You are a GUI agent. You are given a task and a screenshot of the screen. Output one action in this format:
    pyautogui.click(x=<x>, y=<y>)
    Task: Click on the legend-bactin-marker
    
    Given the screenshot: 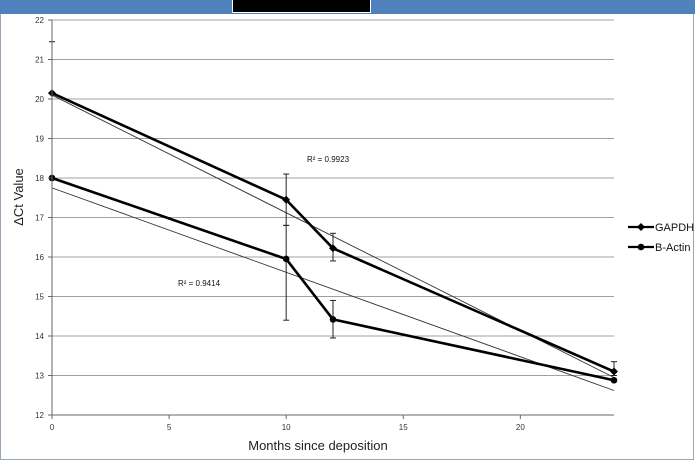 What is the action you would take?
    pyautogui.click(x=641, y=247)
    